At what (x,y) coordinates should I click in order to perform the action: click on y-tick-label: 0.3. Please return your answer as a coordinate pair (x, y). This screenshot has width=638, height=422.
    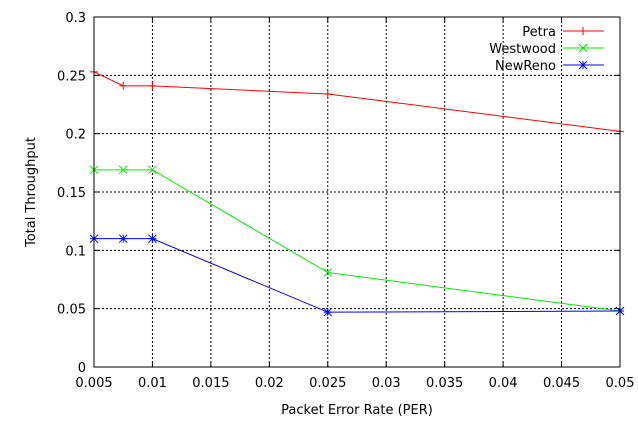
    Looking at the image, I should click on (75, 18).